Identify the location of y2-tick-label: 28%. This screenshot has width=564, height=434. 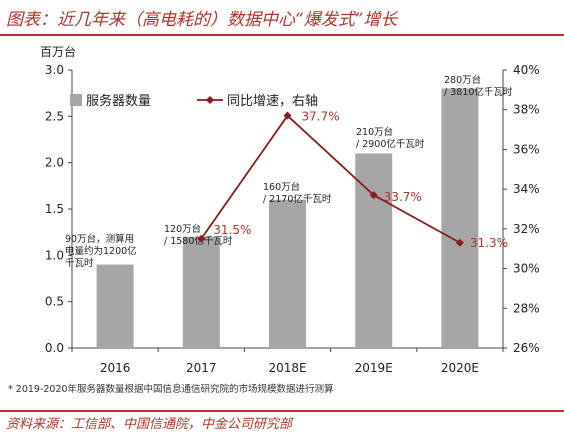
(526, 308).